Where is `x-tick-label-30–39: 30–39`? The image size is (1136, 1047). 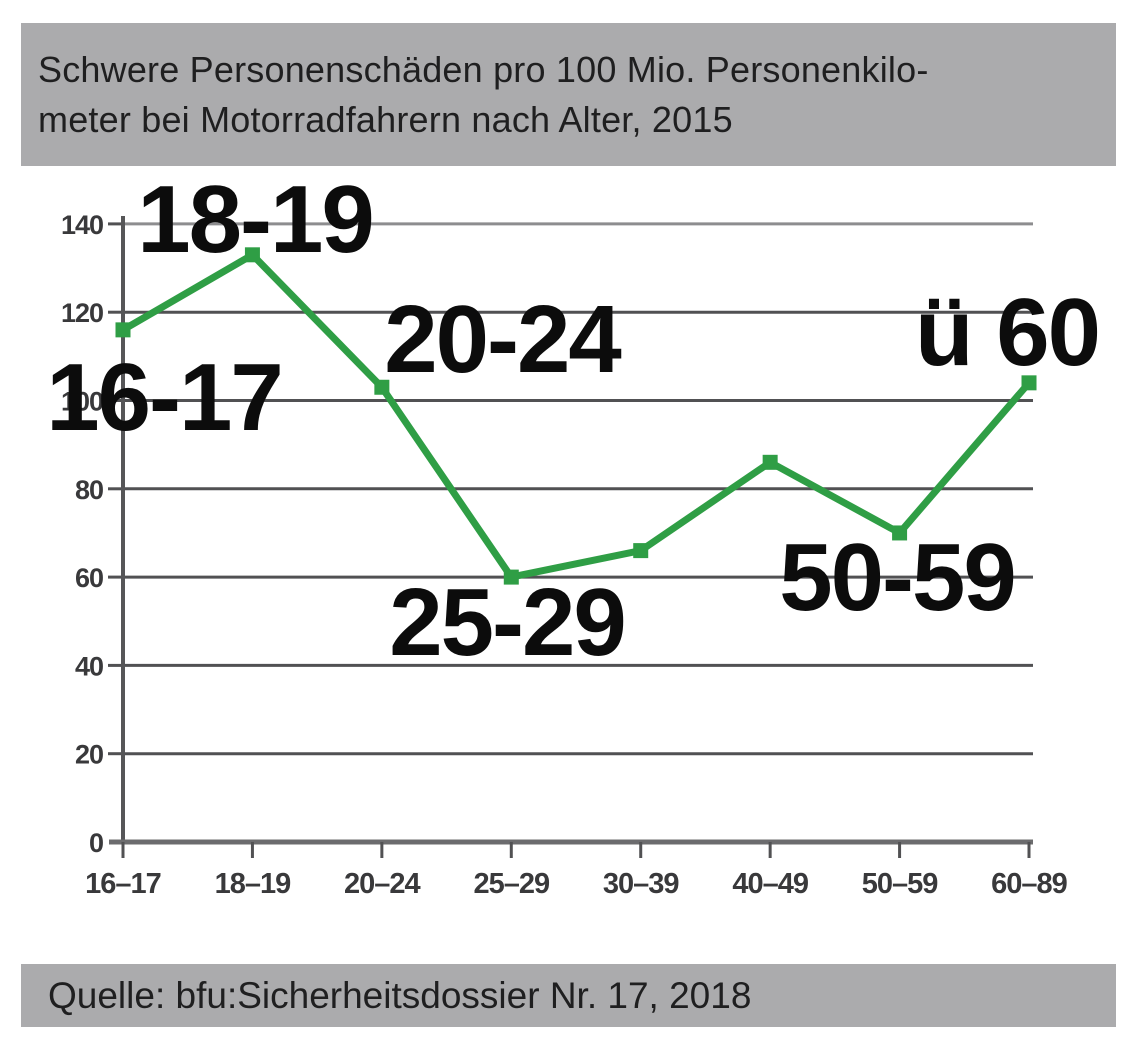 x-tick-label-30–39: 30–39 is located at coordinates (641, 884).